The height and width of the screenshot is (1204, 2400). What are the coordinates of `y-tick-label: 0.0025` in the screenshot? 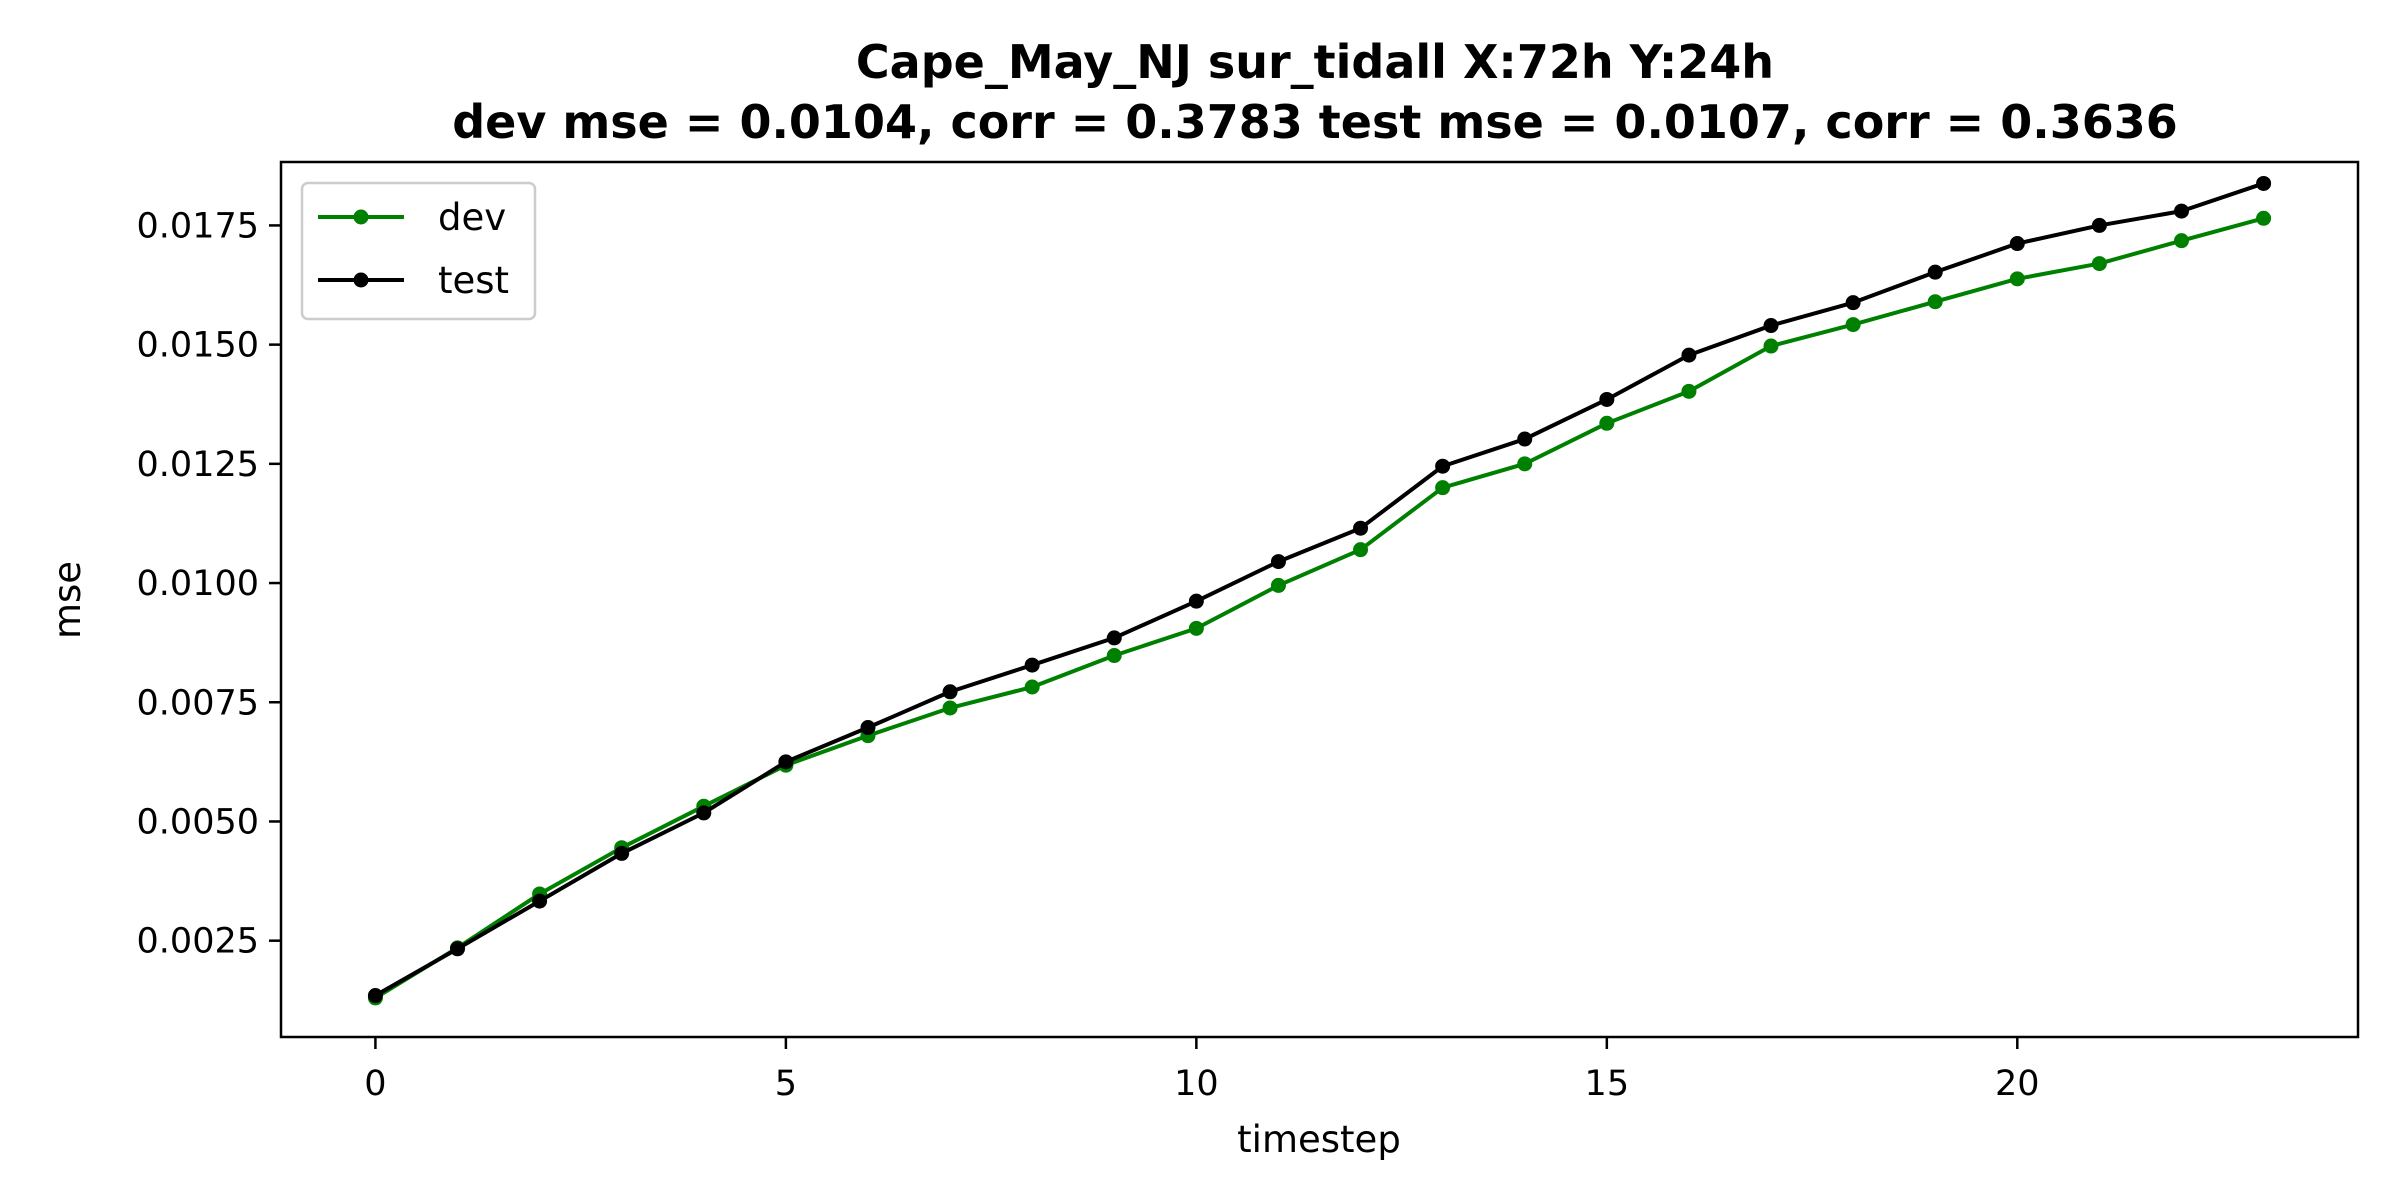 It's located at (198, 942).